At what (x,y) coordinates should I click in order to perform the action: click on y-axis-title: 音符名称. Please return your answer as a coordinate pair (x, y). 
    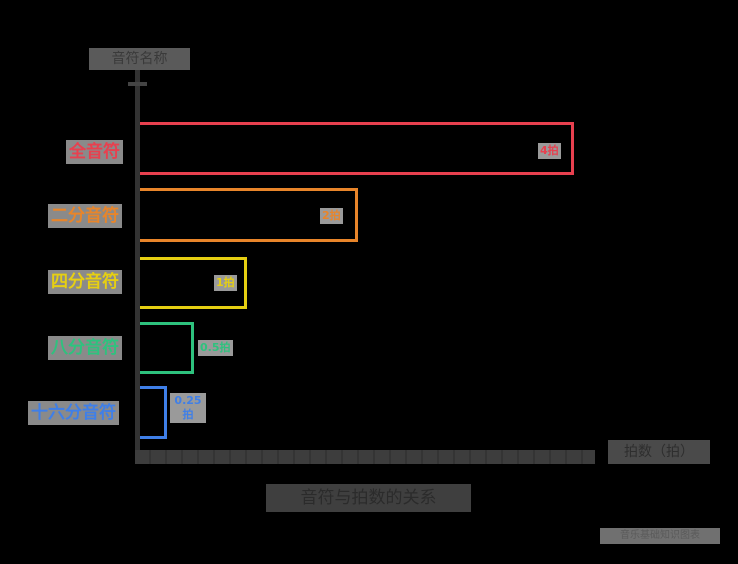
    Looking at the image, I should click on (139, 59).